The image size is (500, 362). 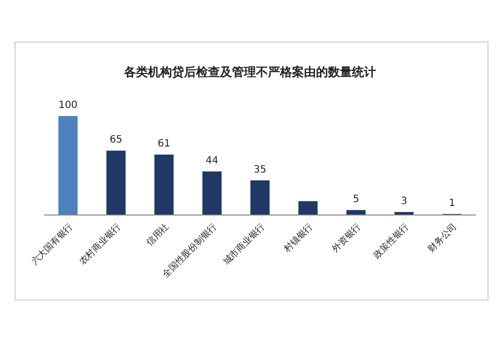 I want to click on data-label: 35, so click(x=260, y=170).